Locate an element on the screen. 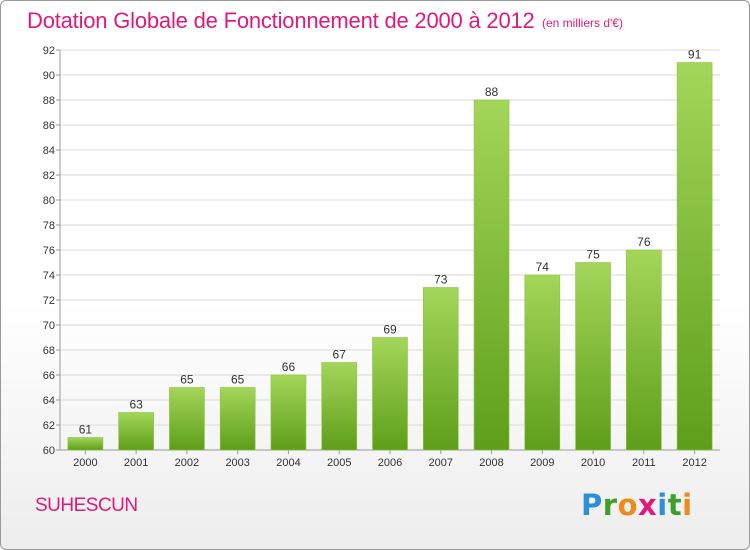  bar-value-label: 67 is located at coordinates (340, 355).